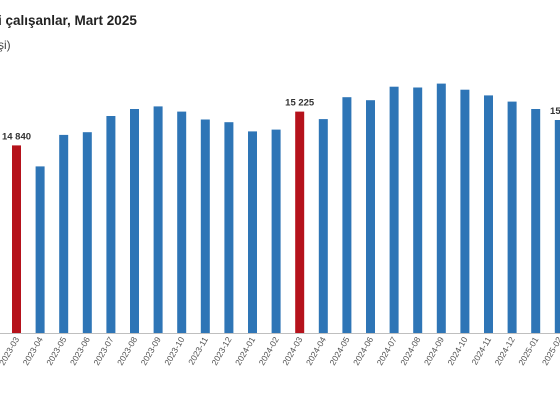 This screenshot has width=560, height=404. I want to click on x-tick-label: 2024-04, so click(316, 351).